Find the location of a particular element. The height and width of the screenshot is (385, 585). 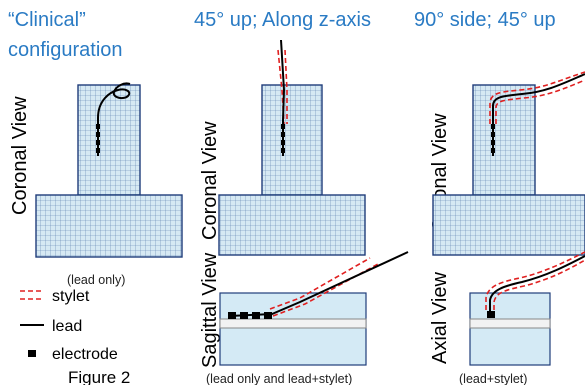

stylet-coronal-3b is located at coordinates (540, 101).